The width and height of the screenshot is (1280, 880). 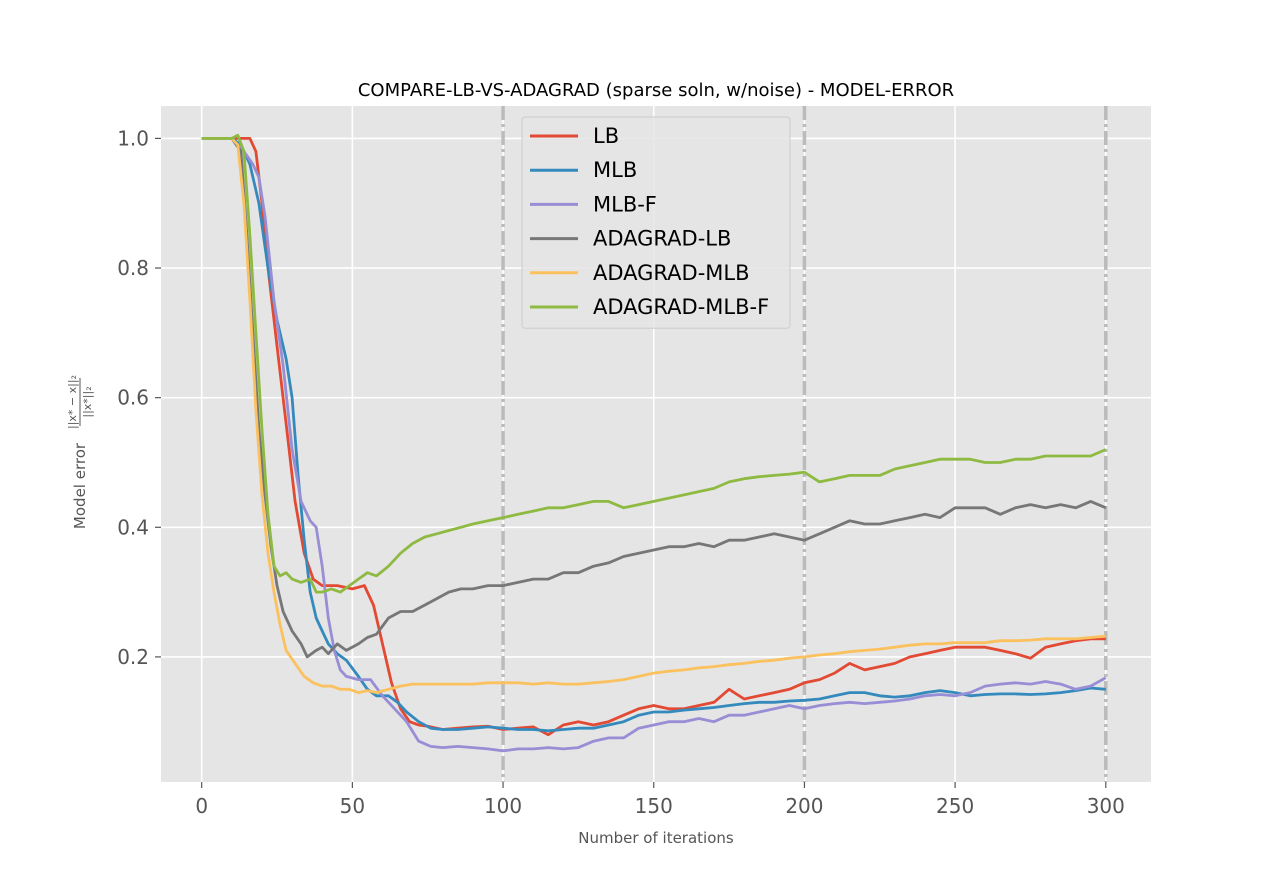 What do you see at coordinates (503, 806) in the screenshot?
I see `x-tick-label: 100` at bounding box center [503, 806].